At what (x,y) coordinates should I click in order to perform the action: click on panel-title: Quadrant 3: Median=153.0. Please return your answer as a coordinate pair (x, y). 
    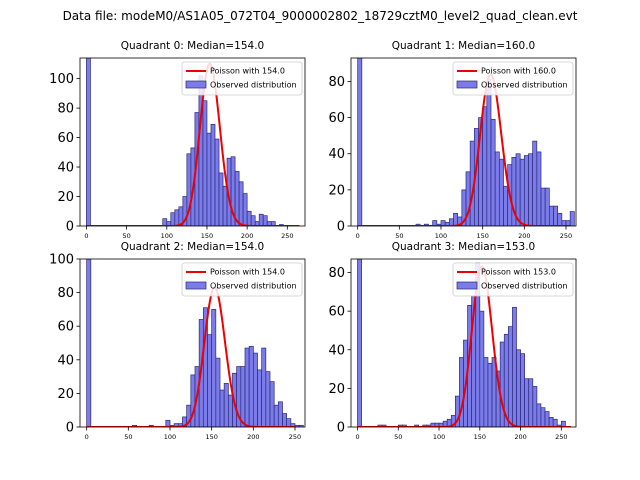
    Looking at the image, I should click on (463, 247).